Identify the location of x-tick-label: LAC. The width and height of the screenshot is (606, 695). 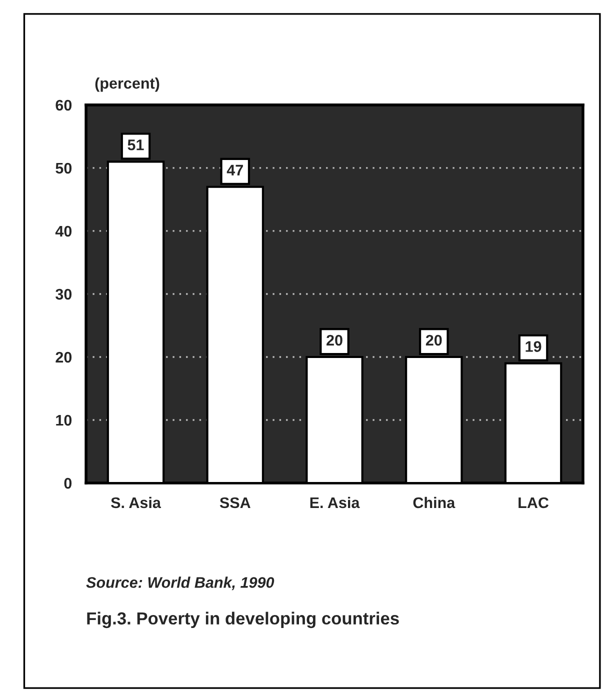
(533, 502).